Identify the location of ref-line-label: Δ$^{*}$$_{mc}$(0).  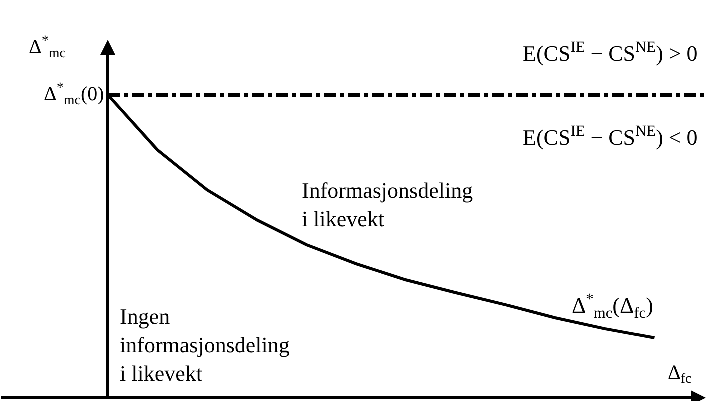
(74, 95).